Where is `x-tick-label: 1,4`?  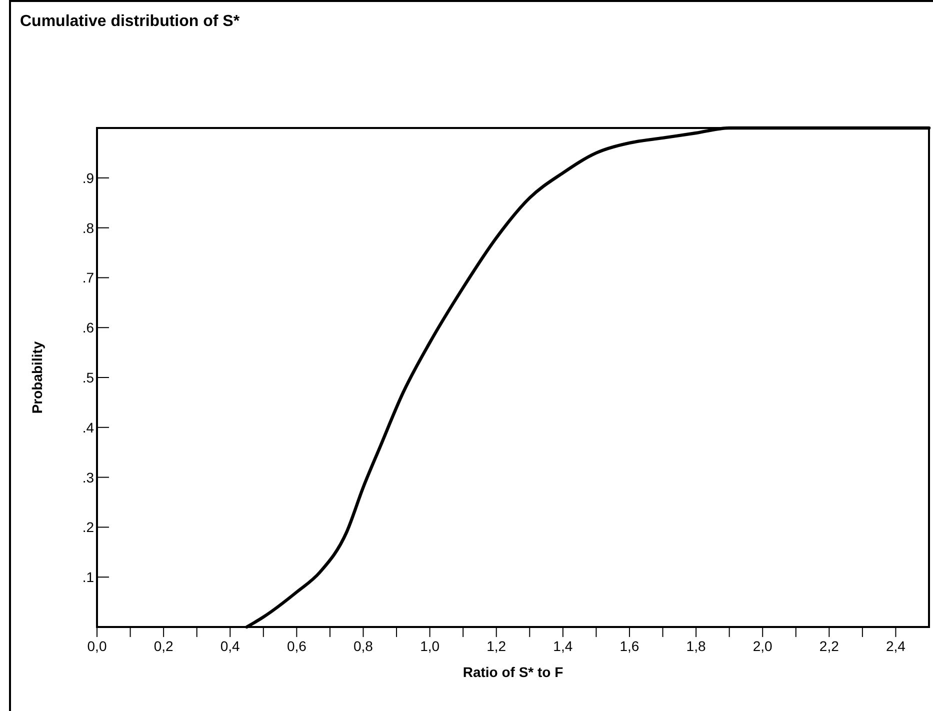
x-tick-label: 1,4 is located at coordinates (563, 646).